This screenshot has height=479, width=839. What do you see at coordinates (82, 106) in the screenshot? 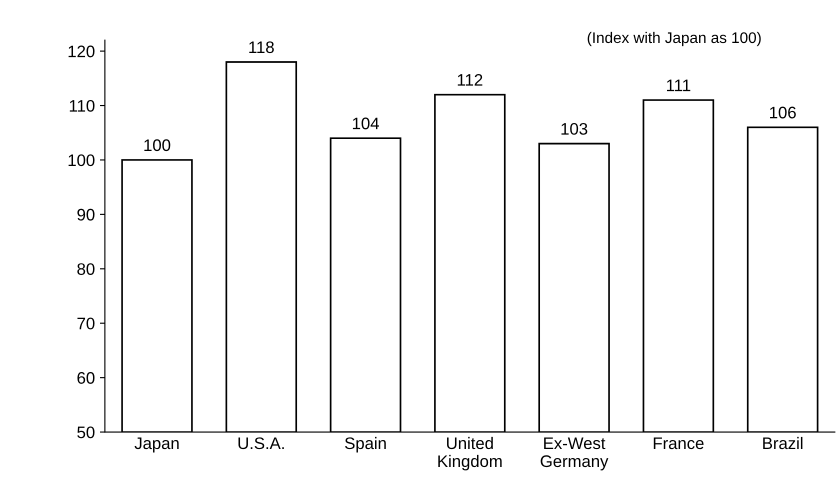
I see `y-tick-label: 110` at bounding box center [82, 106].